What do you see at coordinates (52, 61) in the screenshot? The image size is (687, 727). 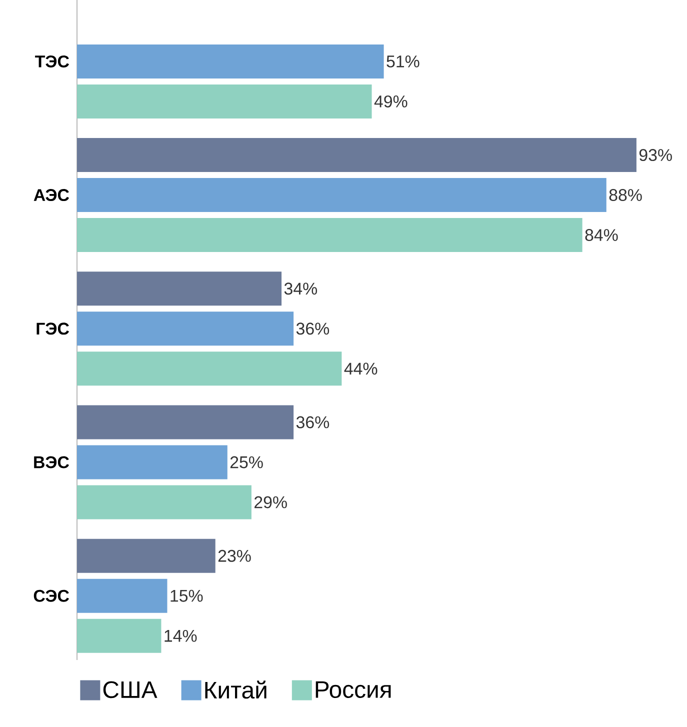 I see `y-tick-label: ТЭС` at bounding box center [52, 61].